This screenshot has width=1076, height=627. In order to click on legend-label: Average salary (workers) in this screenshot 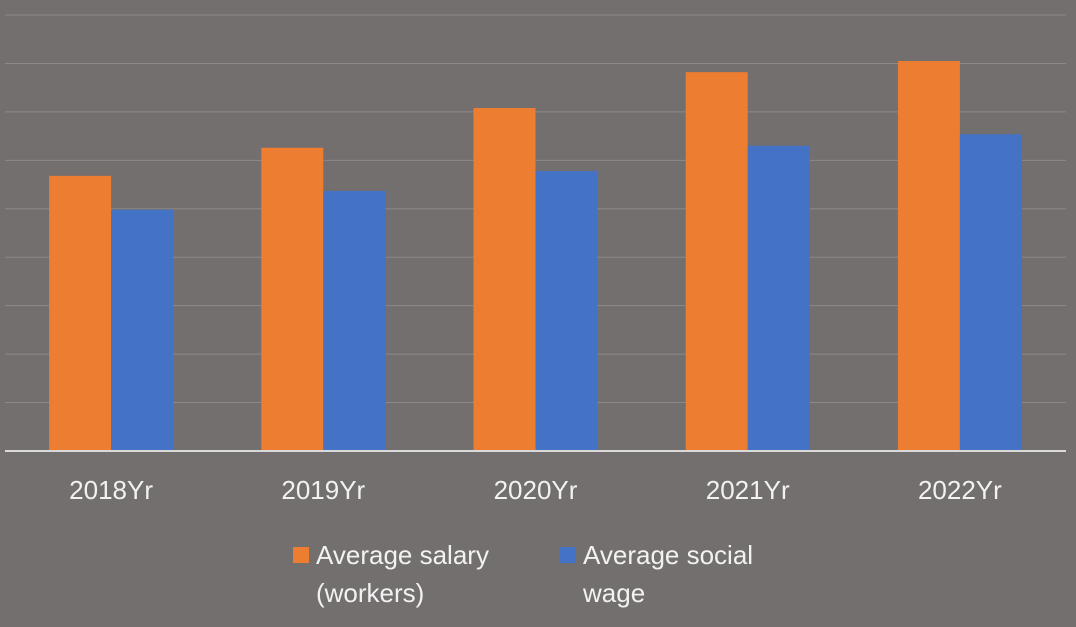, I will do `click(402, 574)`.